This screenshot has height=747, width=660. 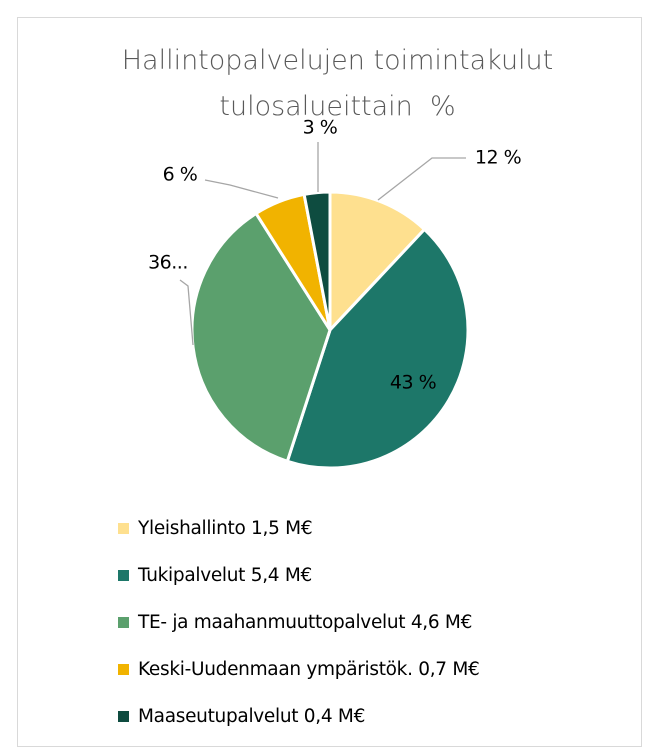 I want to click on legend-label: Keski-Uudenmaan ympäristök. 0,7 M€, so click(x=309, y=669).